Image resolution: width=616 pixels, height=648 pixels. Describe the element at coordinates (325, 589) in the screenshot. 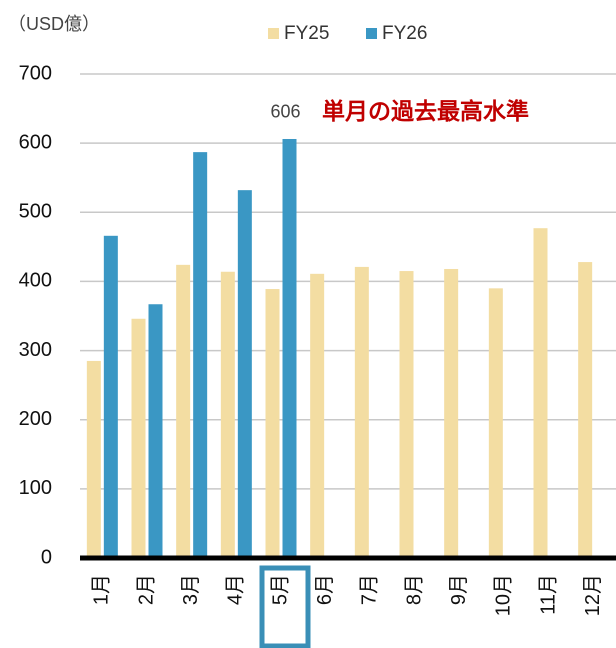

I see `x-tick-label: 6月` at that location.